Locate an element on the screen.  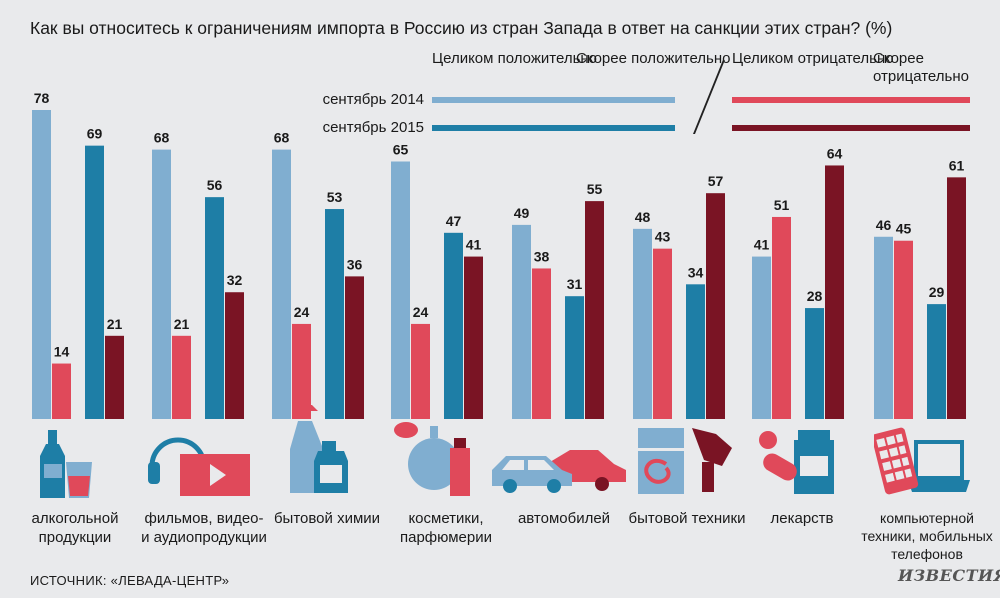
category-label-films: фильмов, видео- и аудиопродукции is located at coordinates (204, 528).